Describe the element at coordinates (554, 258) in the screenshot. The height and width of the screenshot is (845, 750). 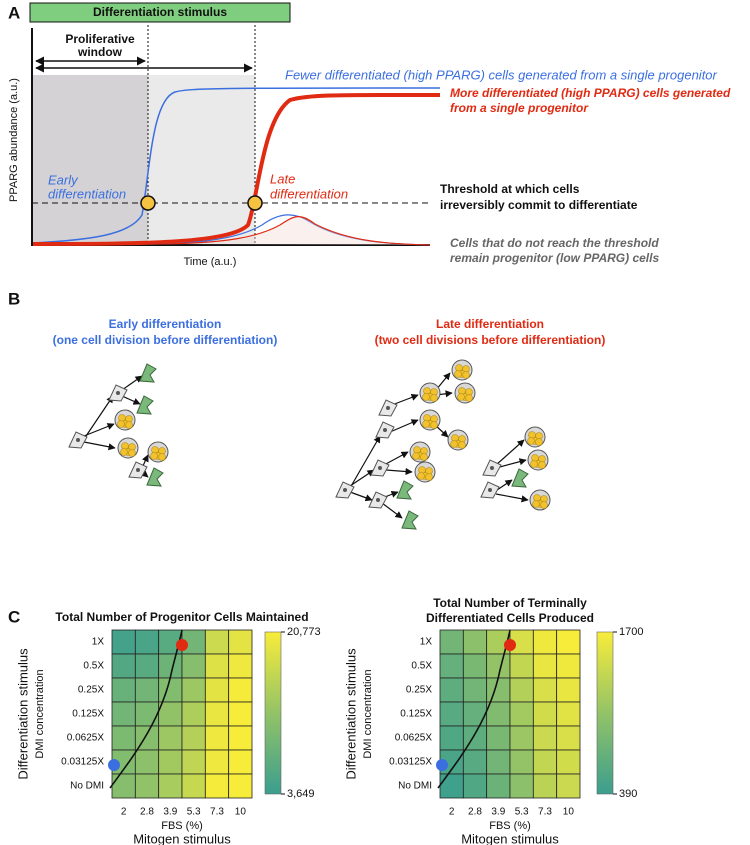
I see `progenitor-note: remain progenitor (low PPARG) cells` at that location.